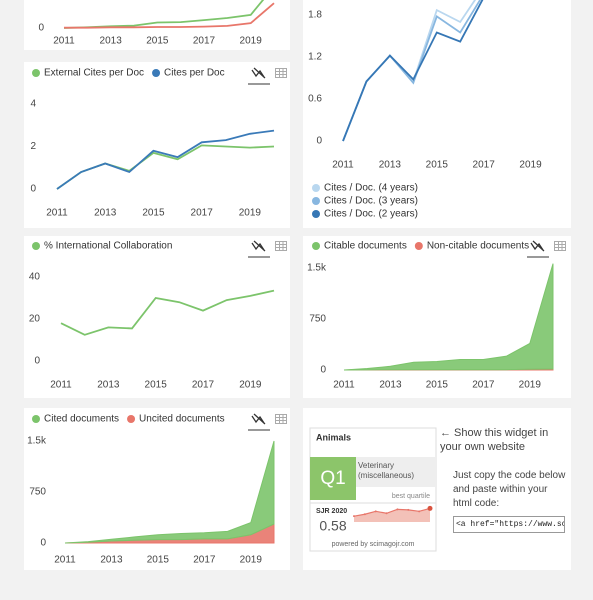 The width and height of the screenshot is (593, 600). I want to click on plot: 0 2011 2013 2015 2017 2019, so click(156, 23).